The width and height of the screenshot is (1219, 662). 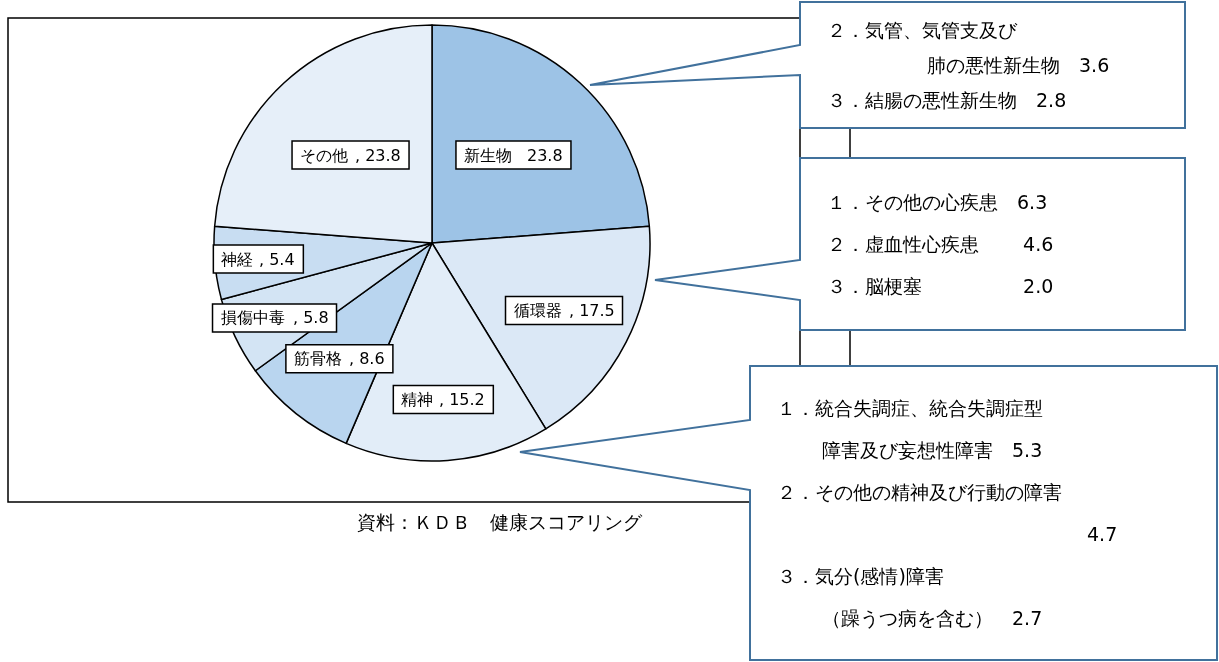 I want to click on data-label: , 23.8, so click(x=378, y=155).